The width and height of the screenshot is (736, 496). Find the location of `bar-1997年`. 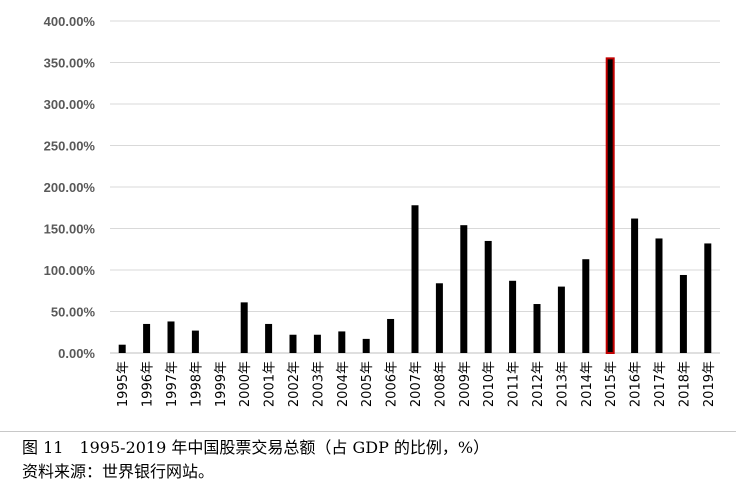

bar-1997年 is located at coordinates (171, 337).